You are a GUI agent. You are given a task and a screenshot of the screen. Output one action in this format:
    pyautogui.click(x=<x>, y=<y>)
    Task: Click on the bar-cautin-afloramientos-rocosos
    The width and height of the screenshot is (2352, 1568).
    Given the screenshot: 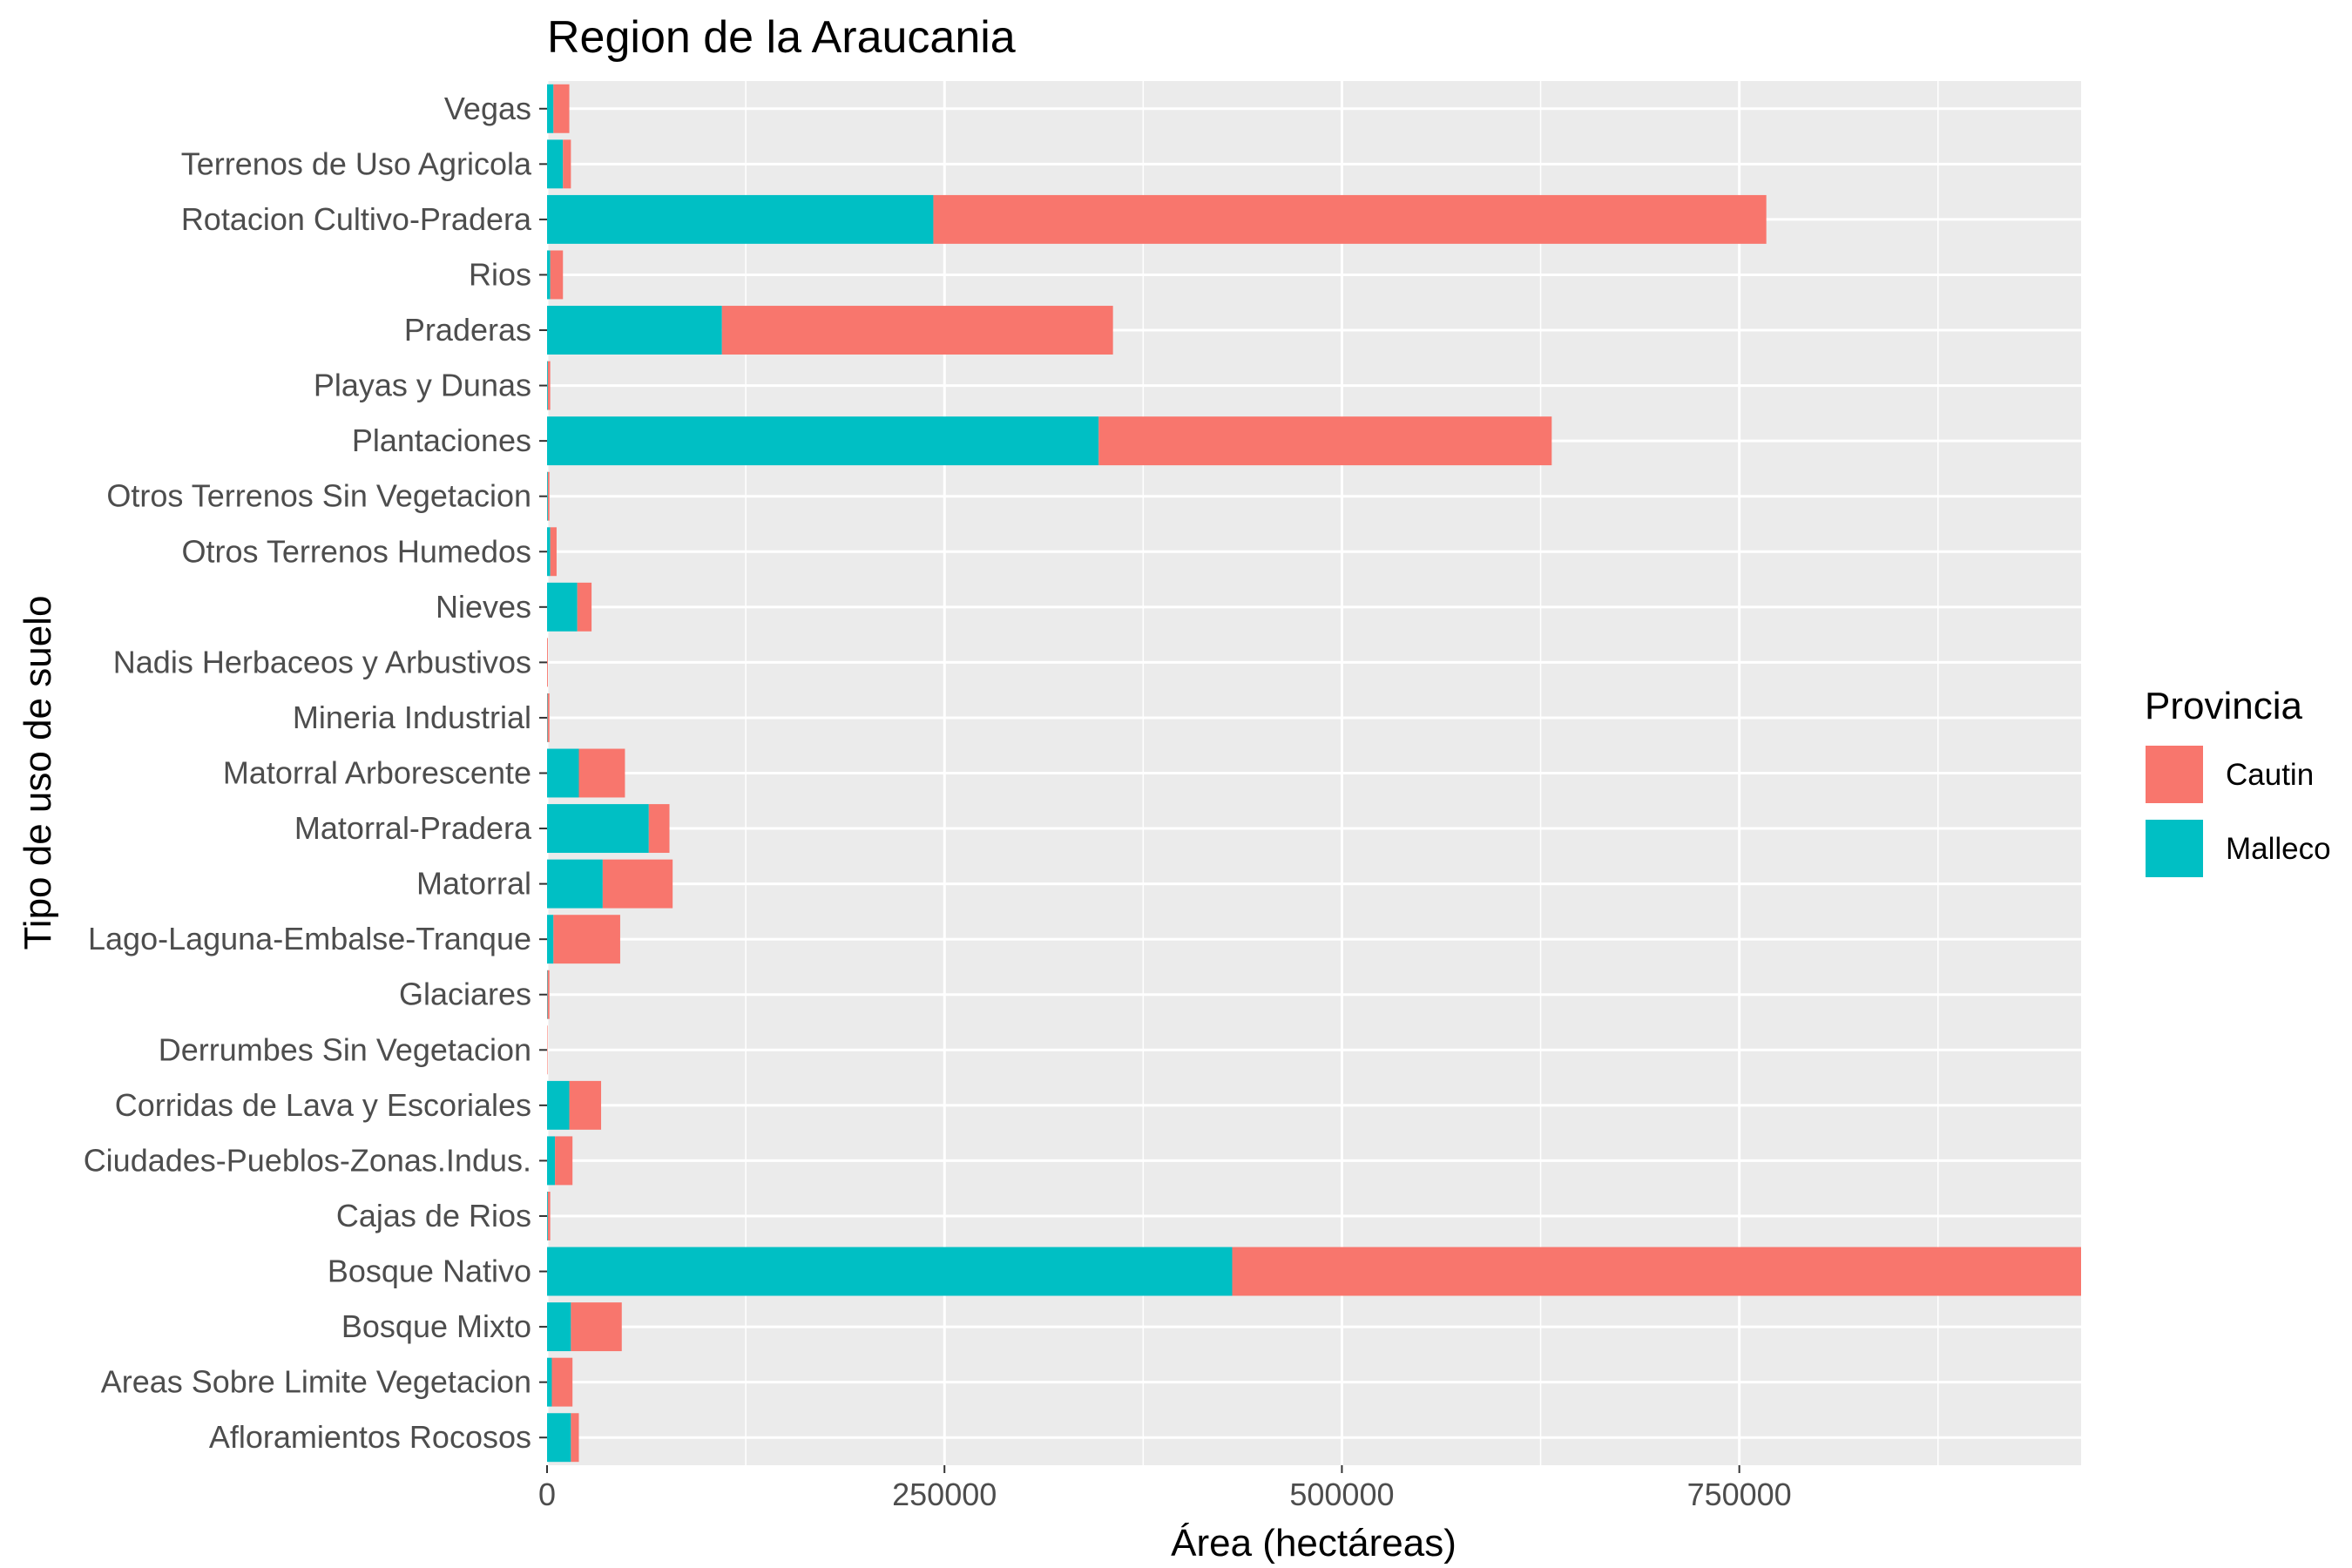 What is the action you would take?
    pyautogui.click(x=575, y=1438)
    